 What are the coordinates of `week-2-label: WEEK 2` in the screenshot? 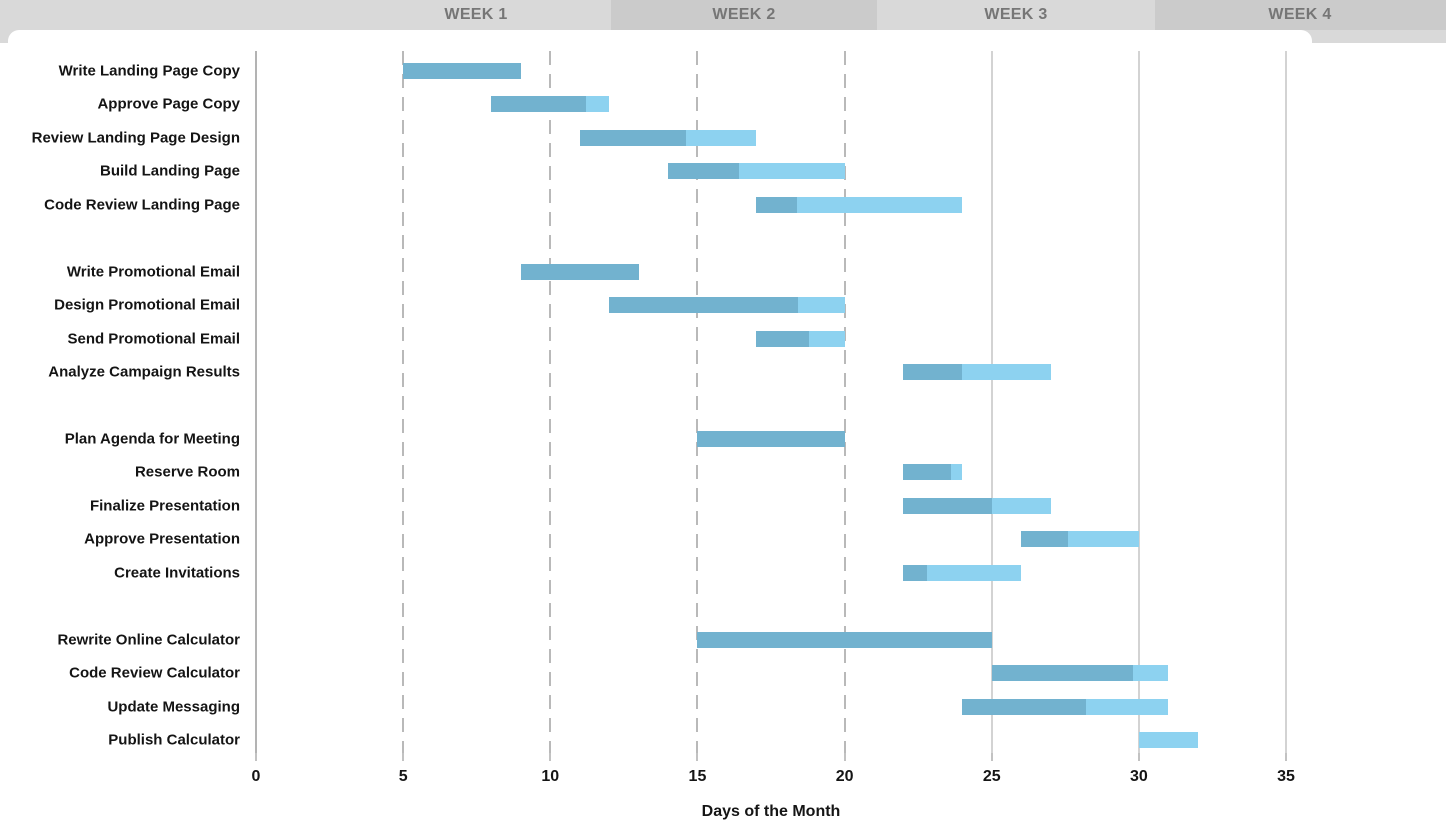 It's located at (744, 14).